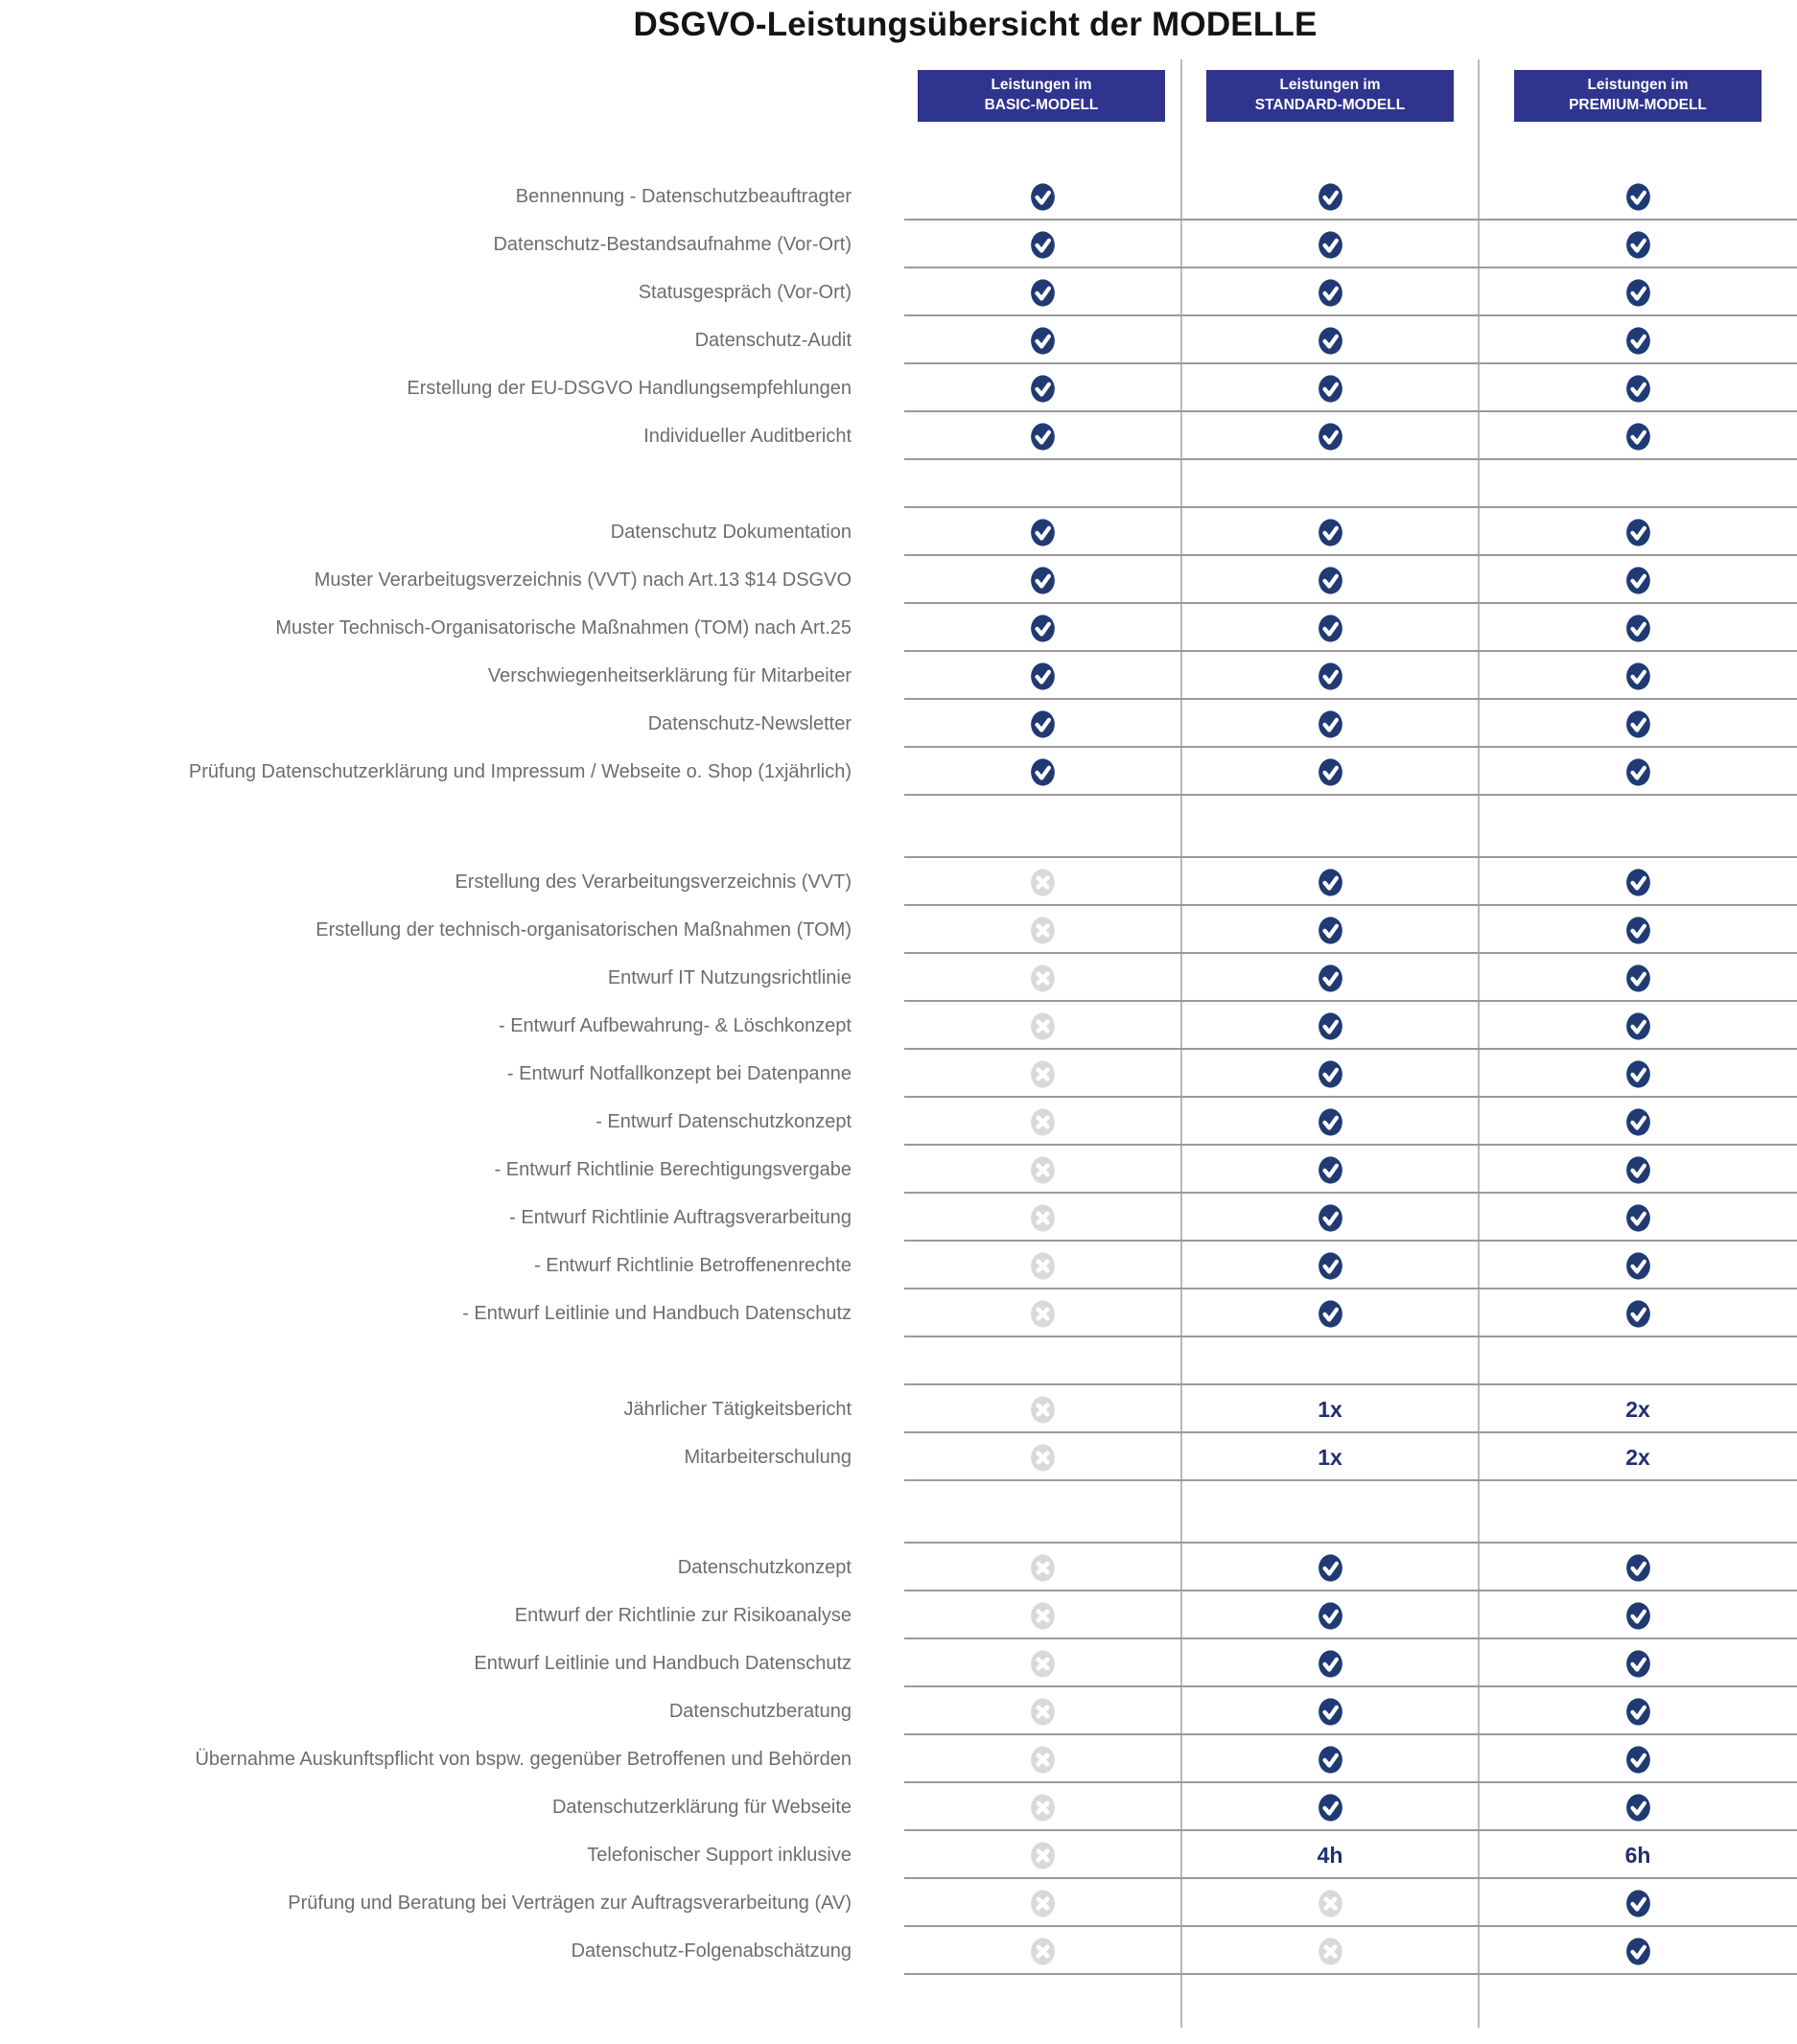 The height and width of the screenshot is (2044, 1797). I want to click on cell-value: 1x, so click(1330, 1409).